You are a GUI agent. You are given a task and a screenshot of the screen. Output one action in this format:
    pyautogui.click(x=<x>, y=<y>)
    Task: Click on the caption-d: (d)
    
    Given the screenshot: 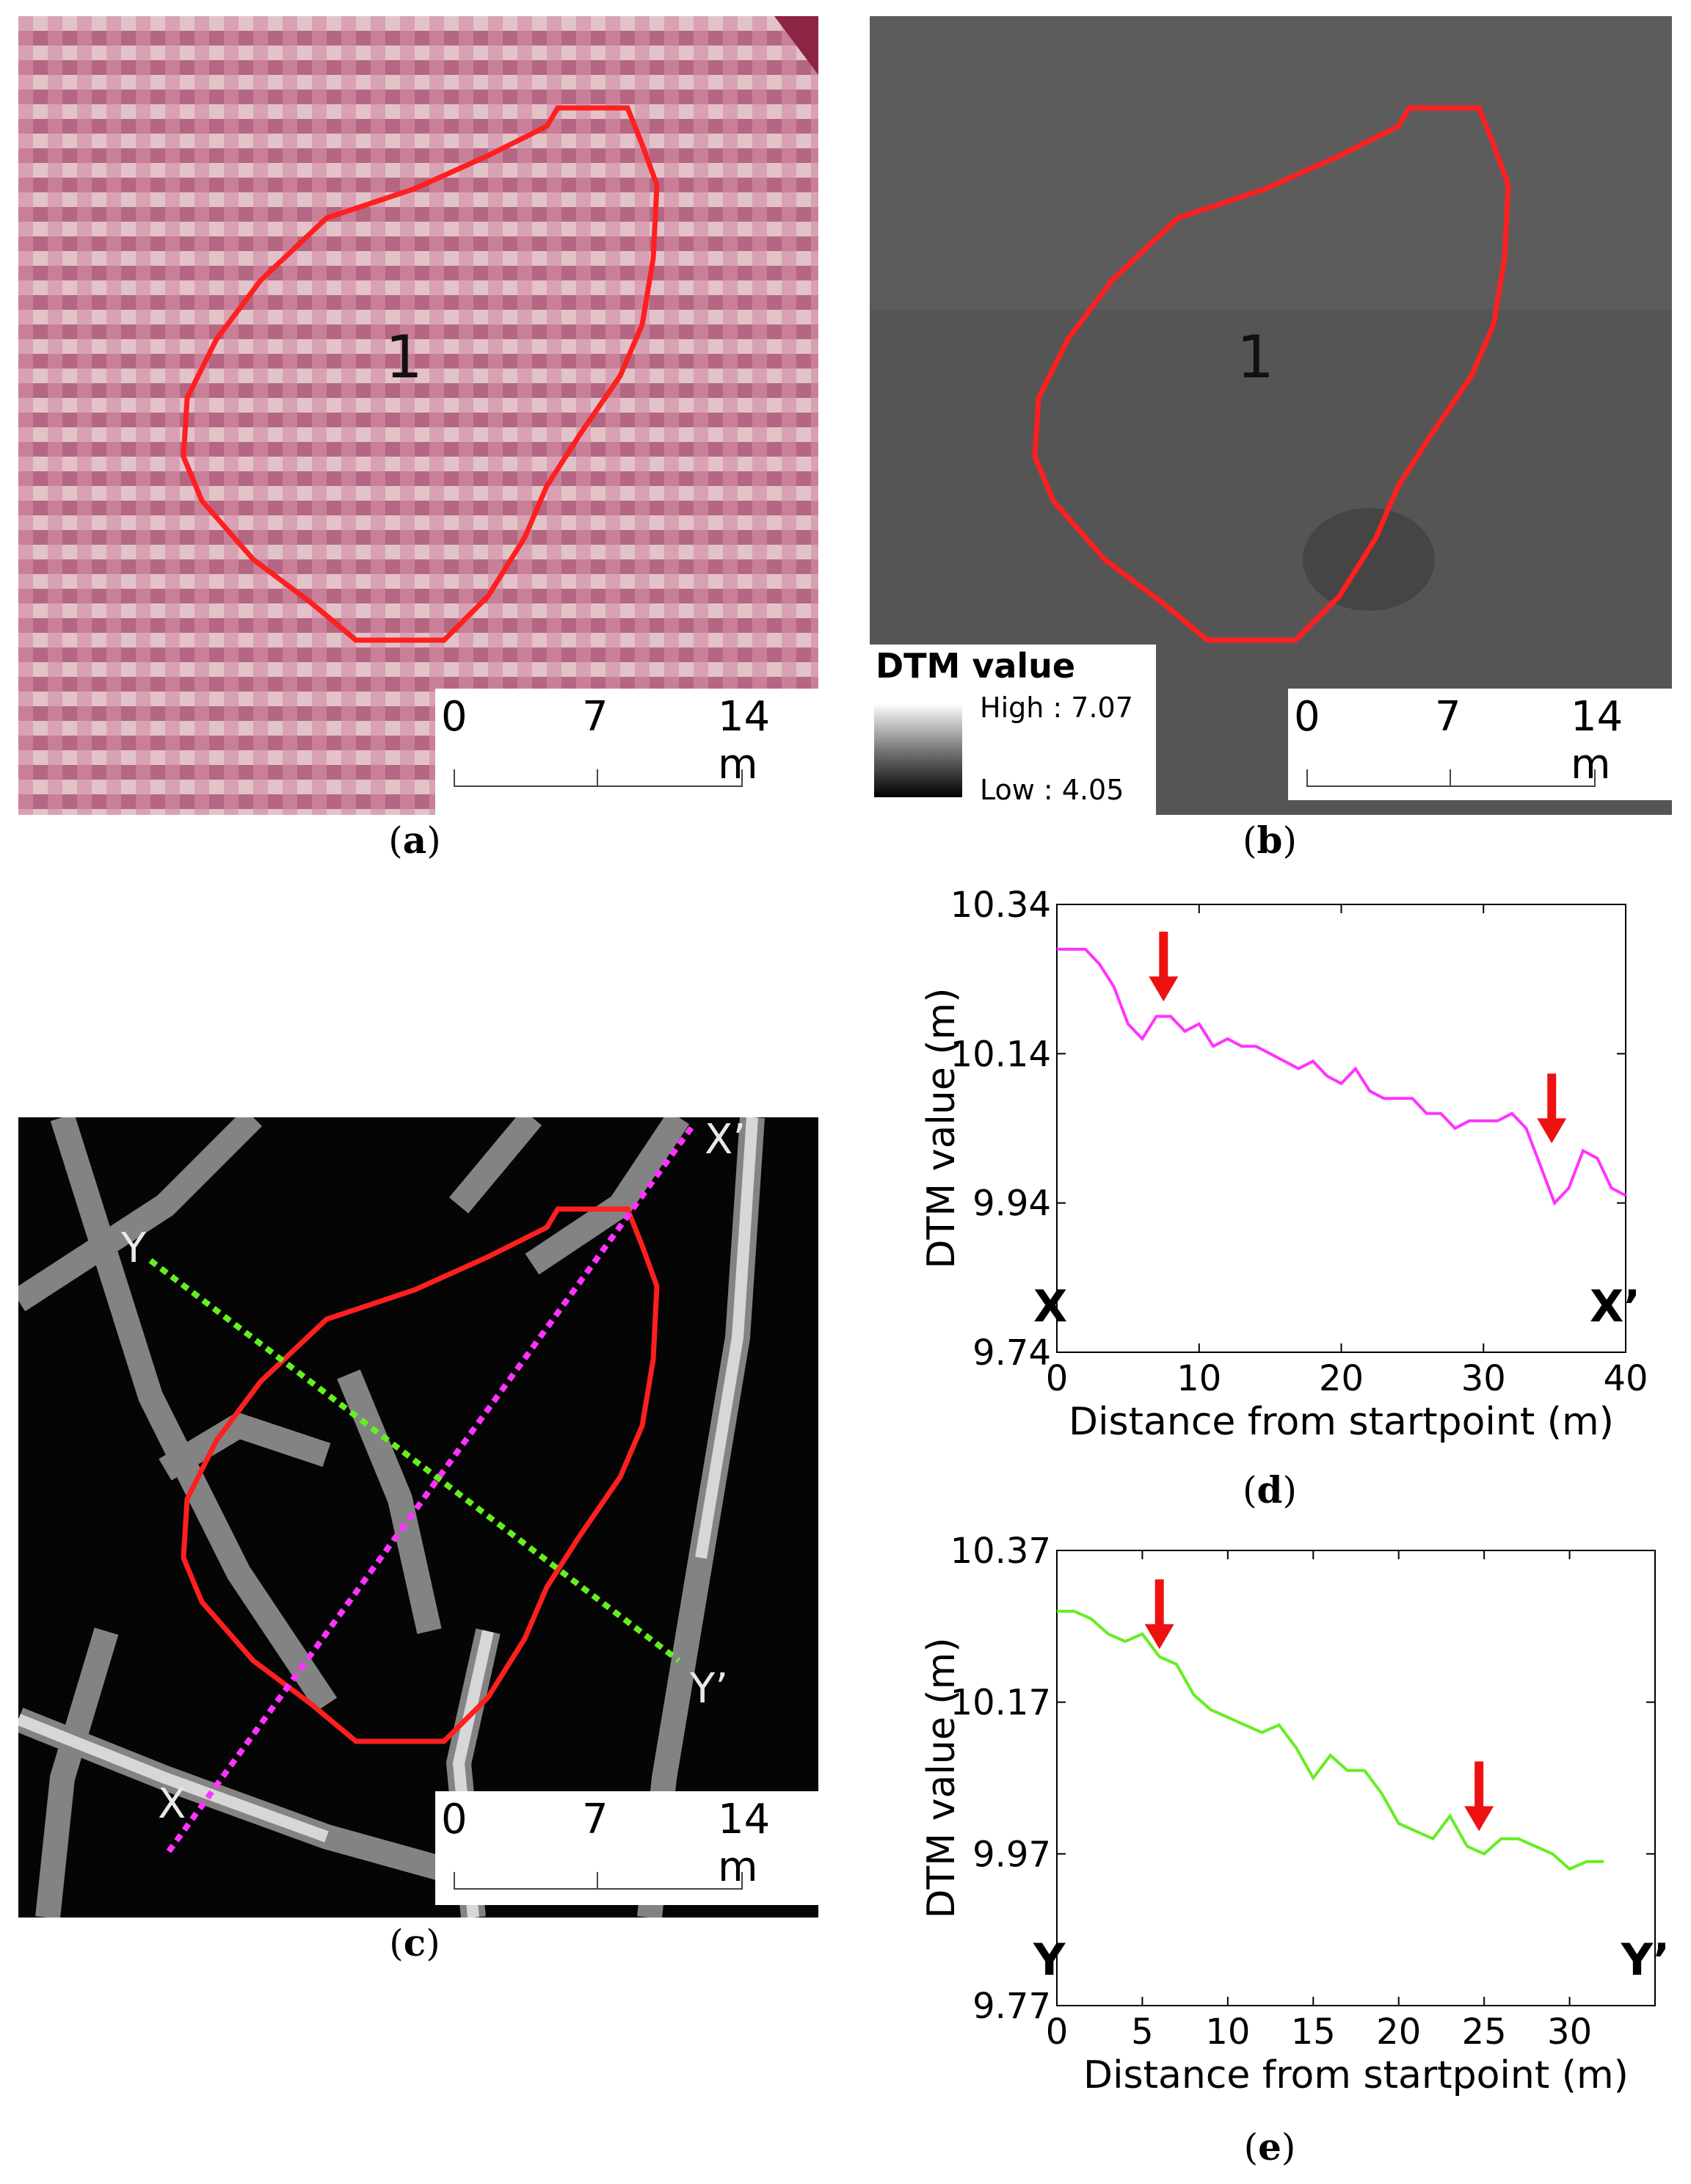 What is the action you would take?
    pyautogui.click(x=1270, y=1490)
    